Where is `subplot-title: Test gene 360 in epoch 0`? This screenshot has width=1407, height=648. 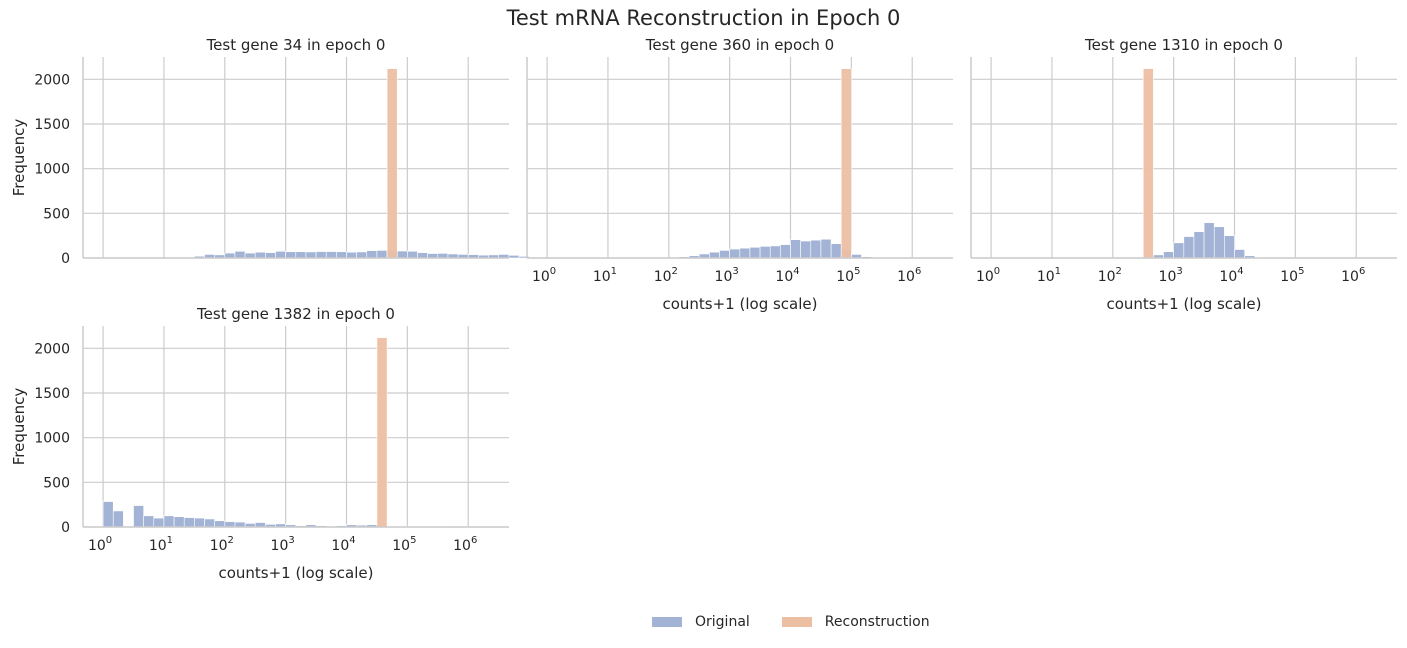
subplot-title: Test gene 360 in epoch 0 is located at coordinates (739, 45).